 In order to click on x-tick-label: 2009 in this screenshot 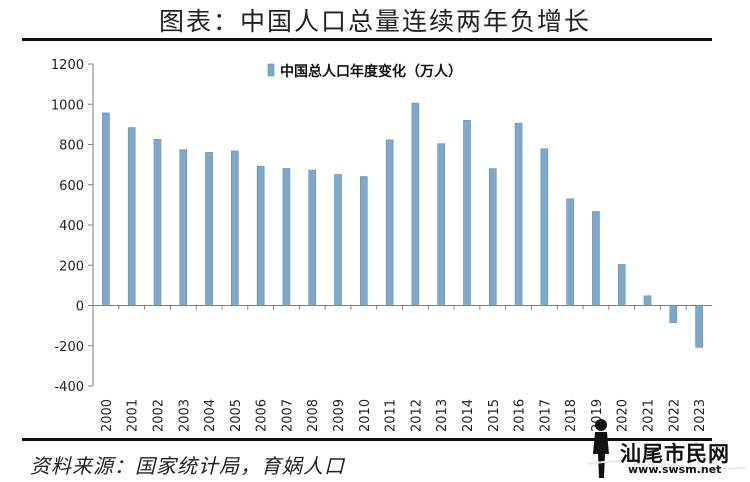, I will do `click(339, 415)`.